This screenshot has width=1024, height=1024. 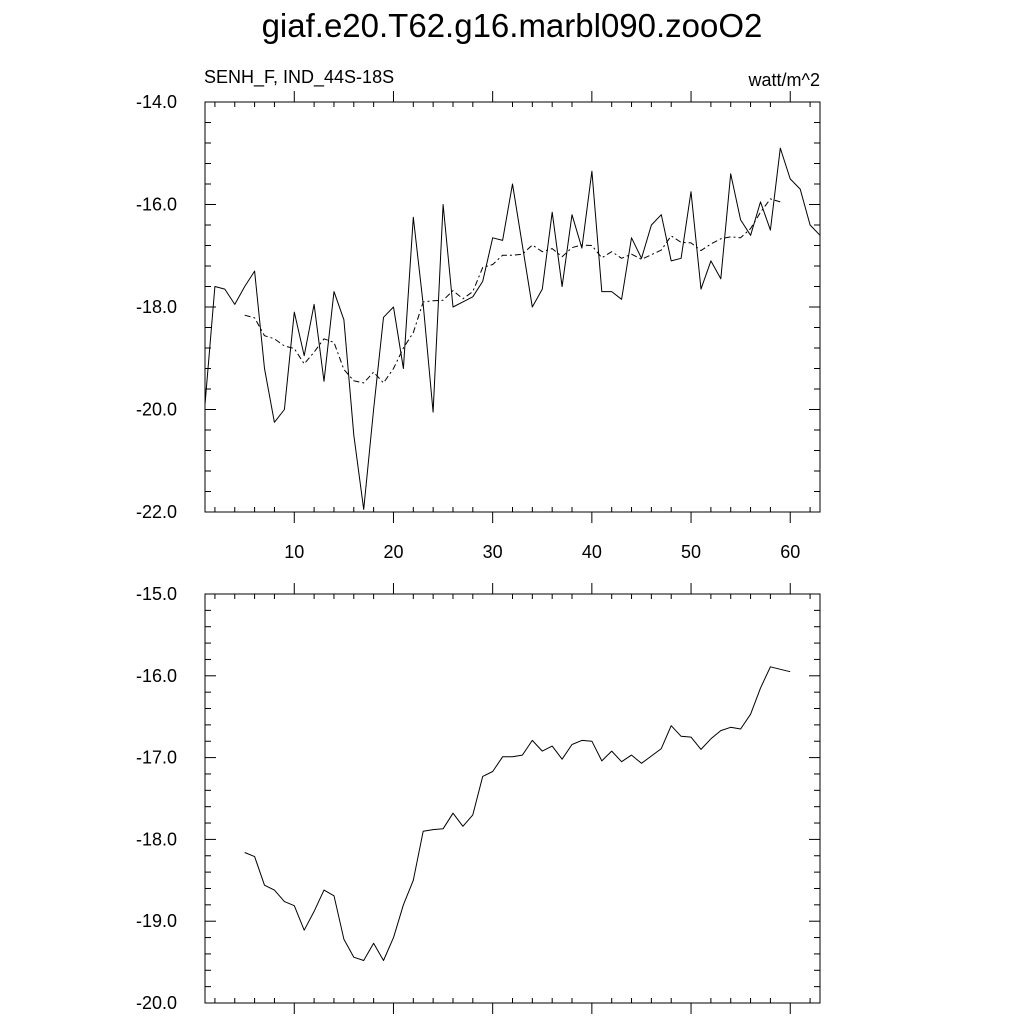 What do you see at coordinates (691, 552) in the screenshot?
I see `panel1-x-tick-label: 50` at bounding box center [691, 552].